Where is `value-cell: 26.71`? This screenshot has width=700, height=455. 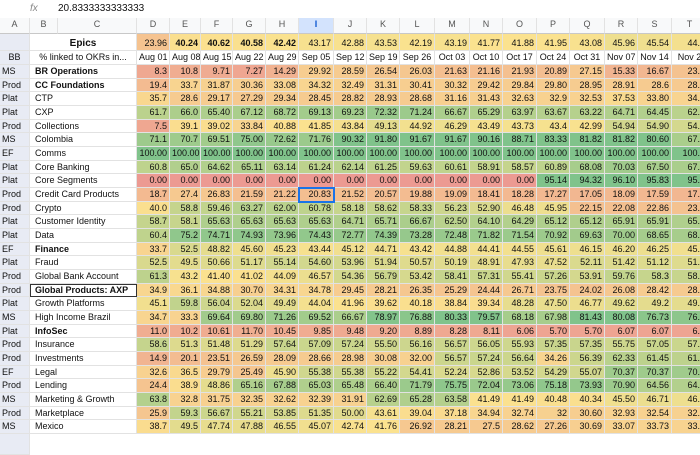
value-cell: 26.71 is located at coordinates (520, 290).